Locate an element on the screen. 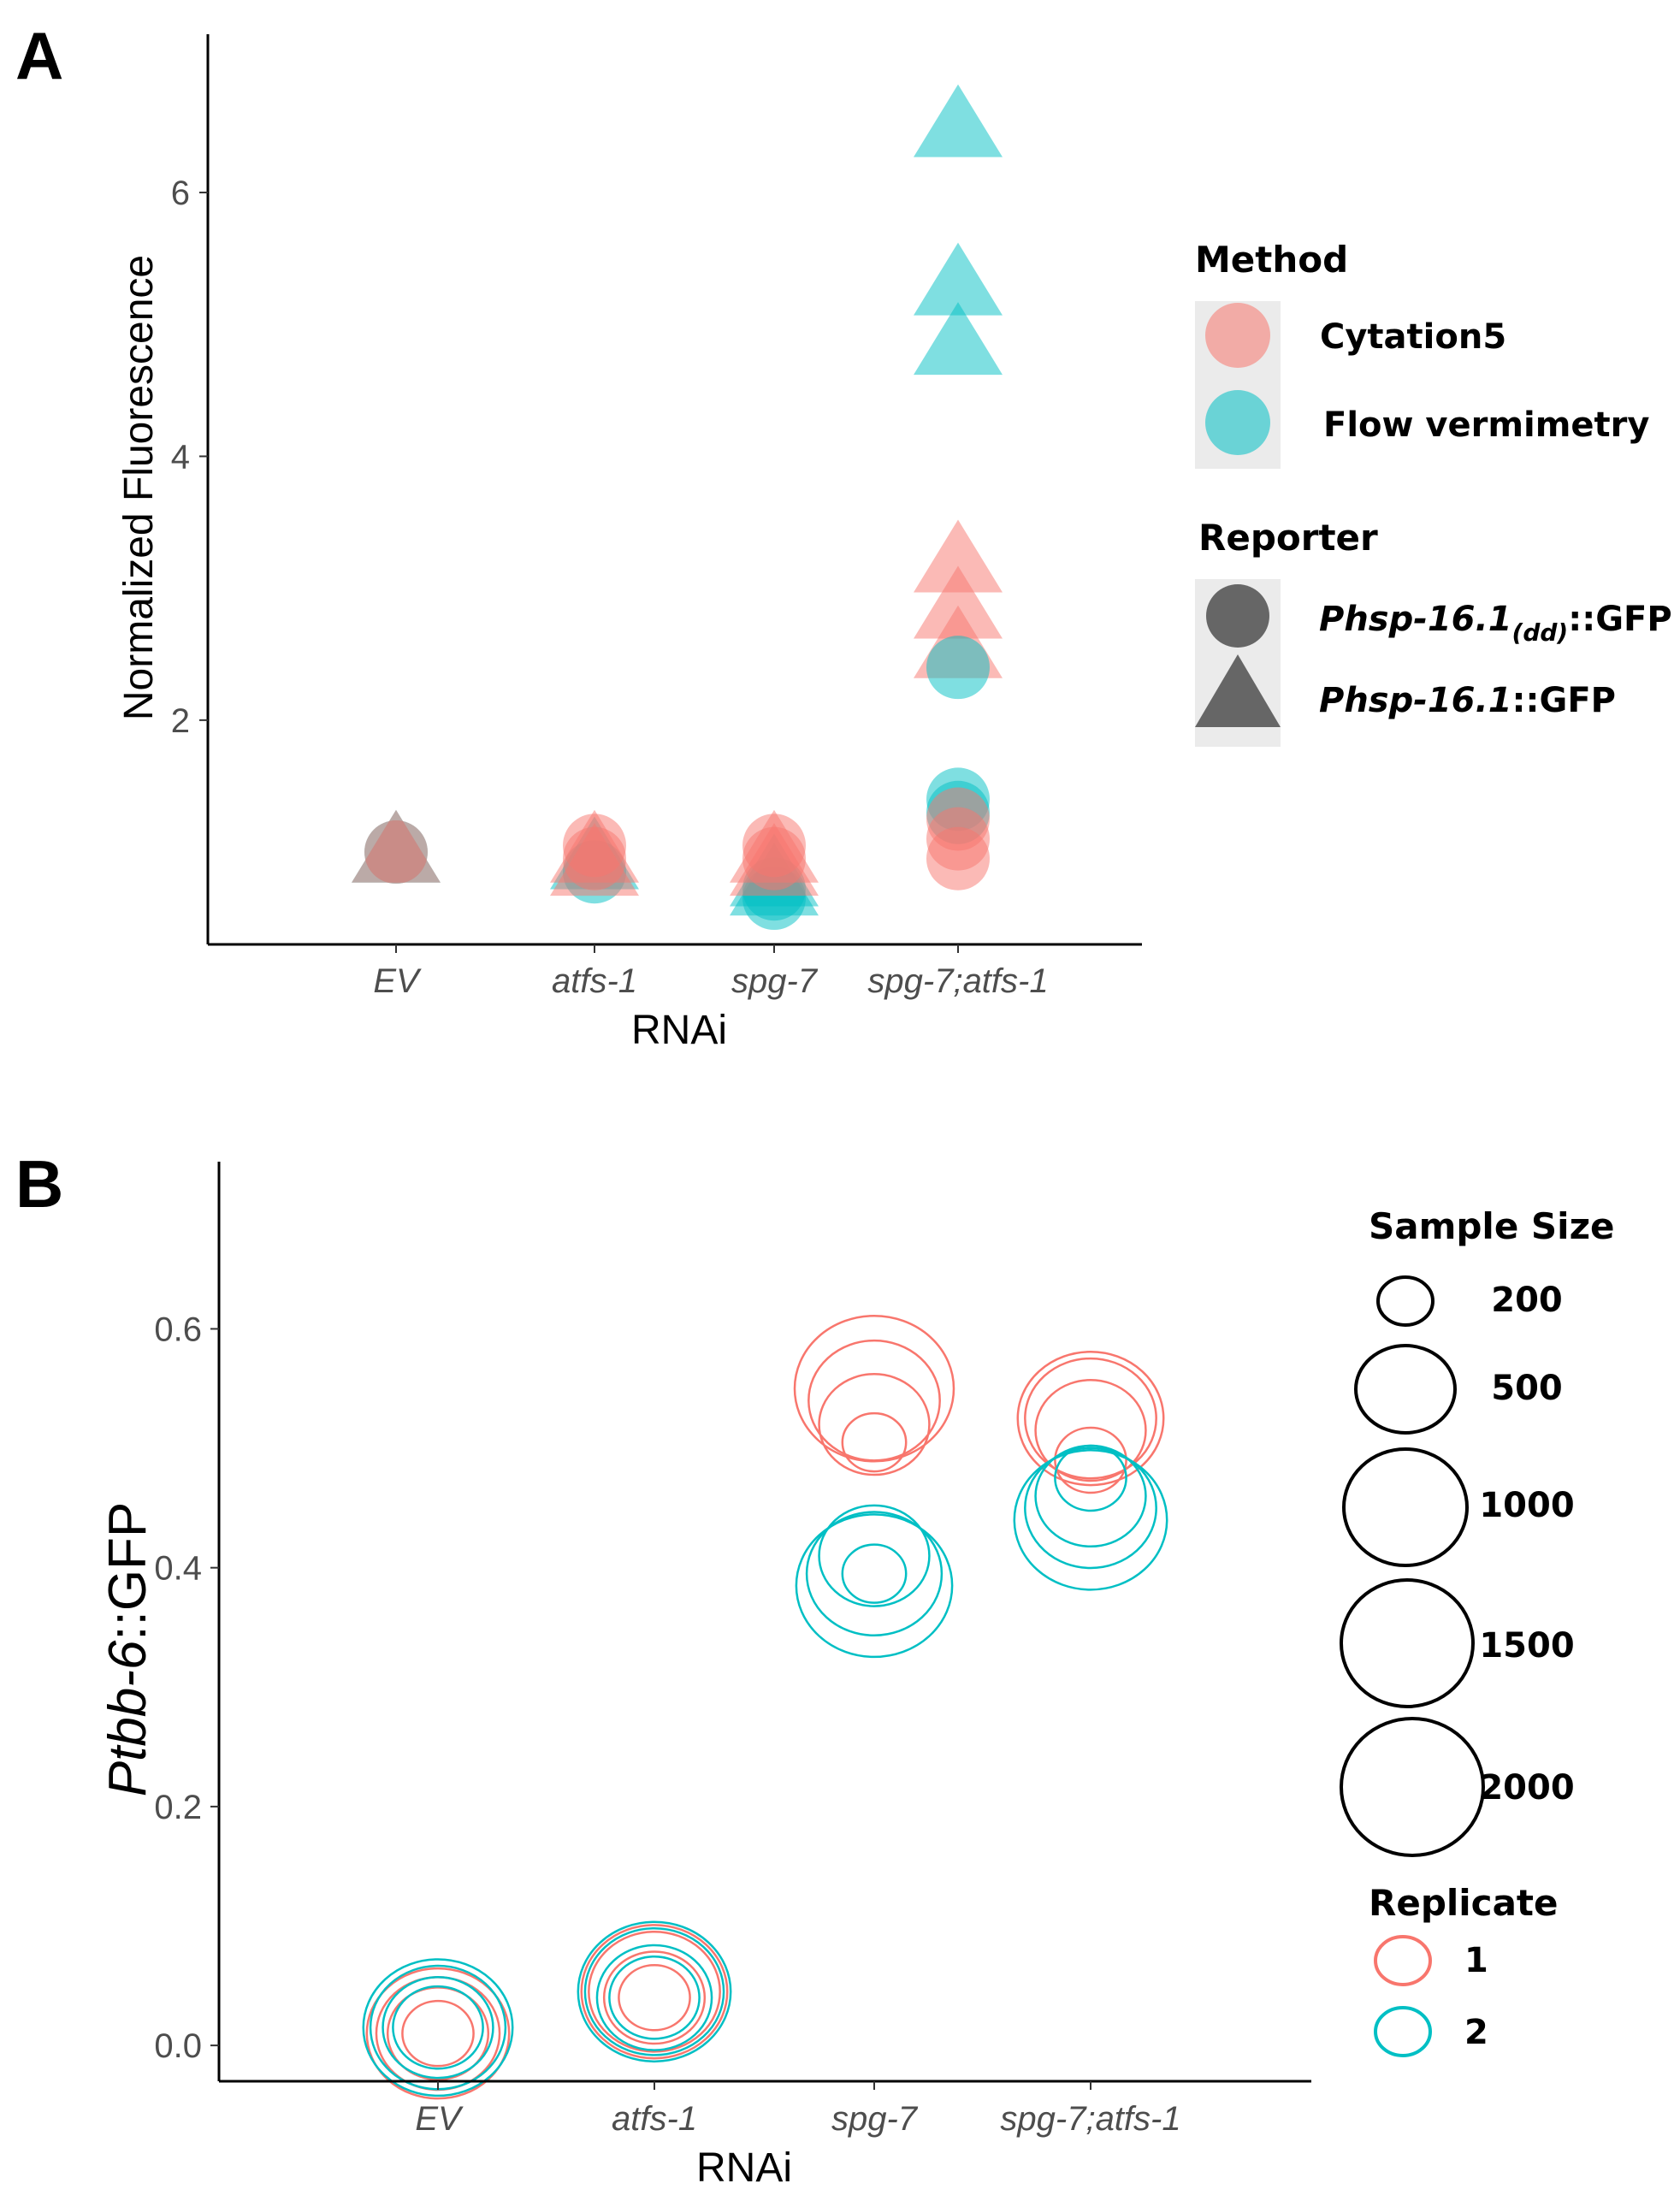  y-tick-label: 6 is located at coordinates (181, 193).